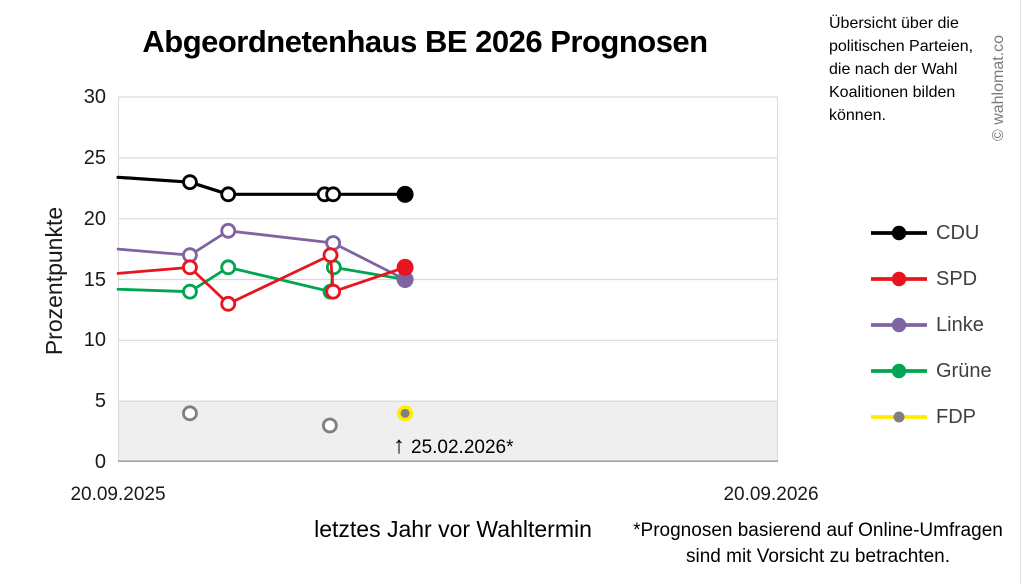 This screenshot has width=1024, height=584. What do you see at coordinates (94, 218) in the screenshot?
I see `y-tick-label: 20` at bounding box center [94, 218].